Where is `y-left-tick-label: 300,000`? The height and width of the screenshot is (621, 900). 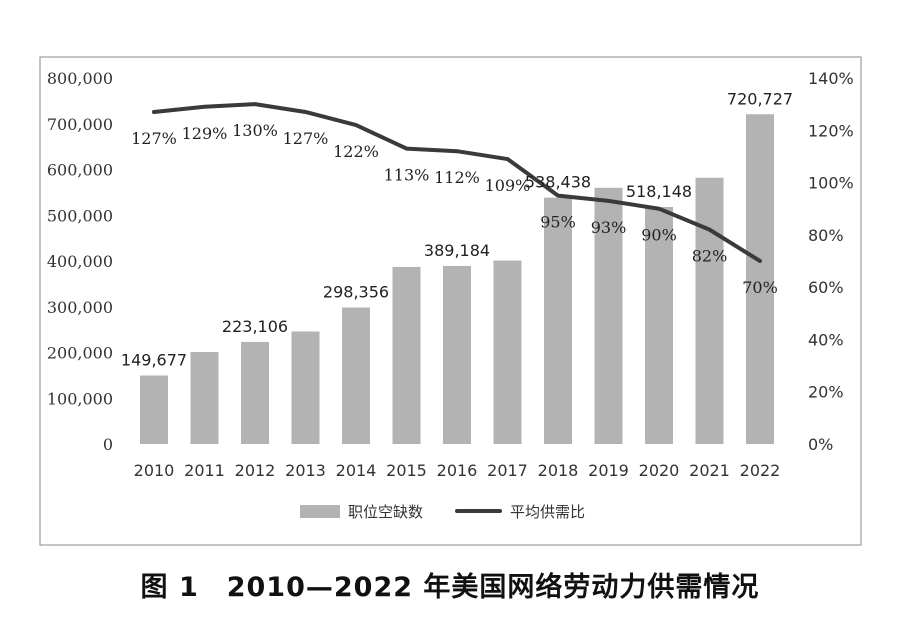
y-left-tick-label: 300,000 is located at coordinates (80, 307).